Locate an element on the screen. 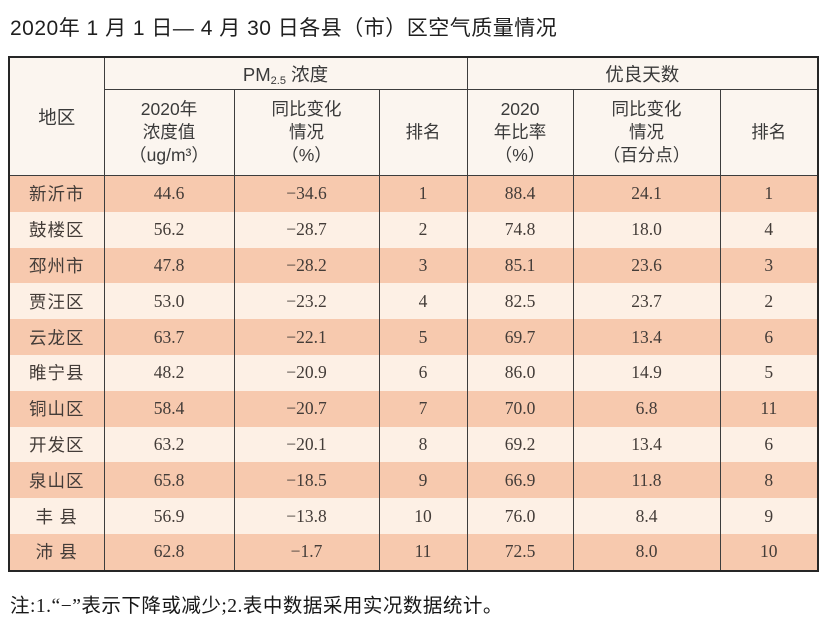 The image size is (825, 620). value-cell: 62.8 is located at coordinates (169, 552).